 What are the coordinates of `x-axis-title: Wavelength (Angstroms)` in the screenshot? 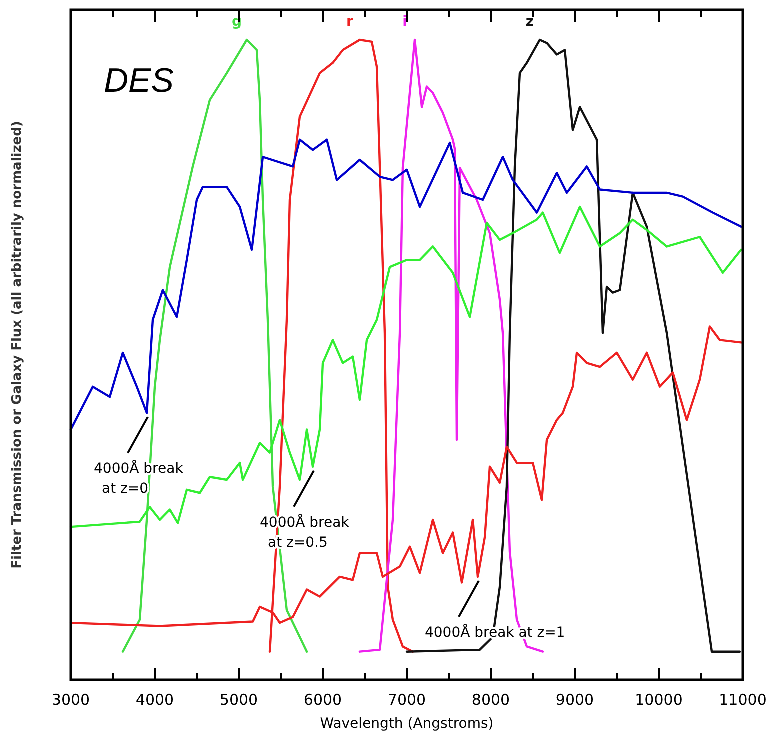 It's located at (407, 724).